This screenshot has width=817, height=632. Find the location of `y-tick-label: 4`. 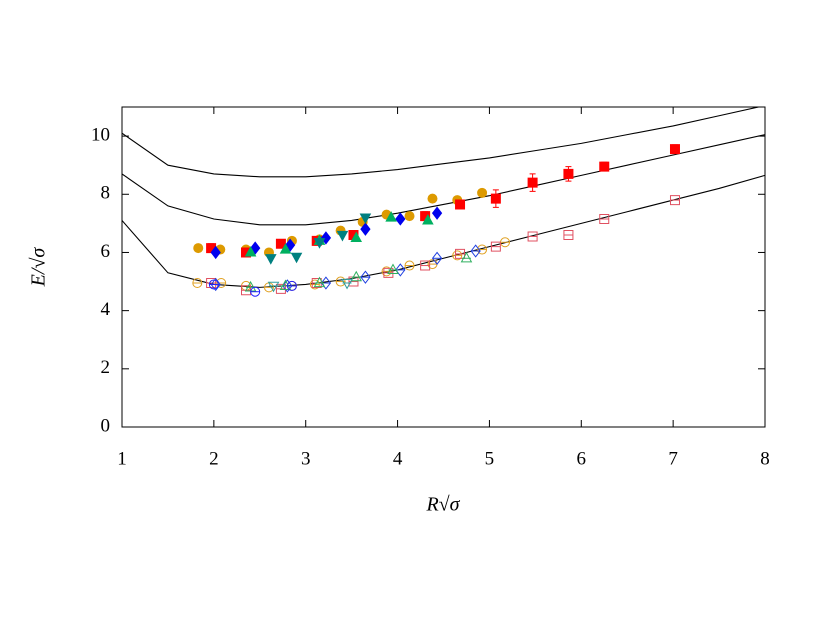

y-tick-label: 4 is located at coordinates (106, 309).